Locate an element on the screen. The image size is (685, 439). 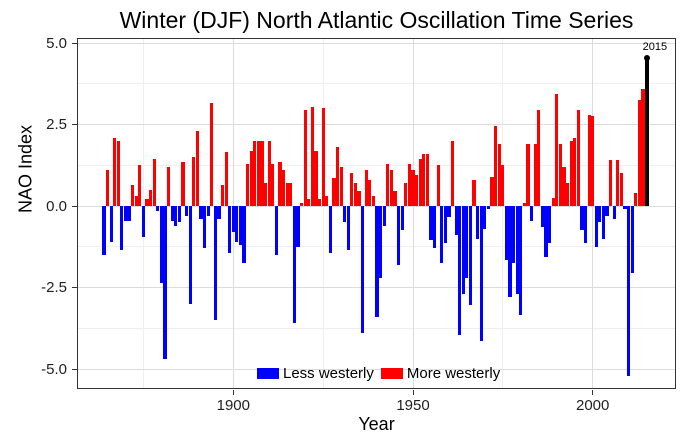
legend-item-less-westerly: Less westerly is located at coordinates (315, 373).